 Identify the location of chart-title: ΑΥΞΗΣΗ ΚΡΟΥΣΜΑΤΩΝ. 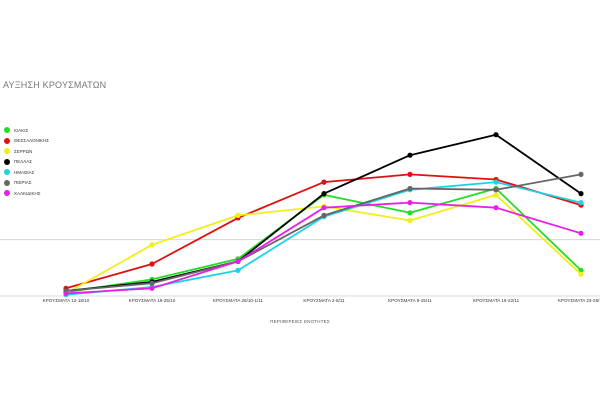
(55, 85).